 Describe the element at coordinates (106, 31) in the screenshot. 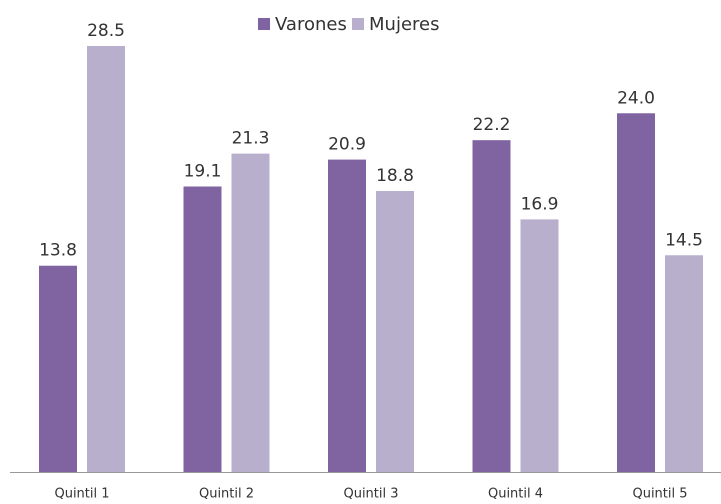

I see `value-label: 28.5` at that location.